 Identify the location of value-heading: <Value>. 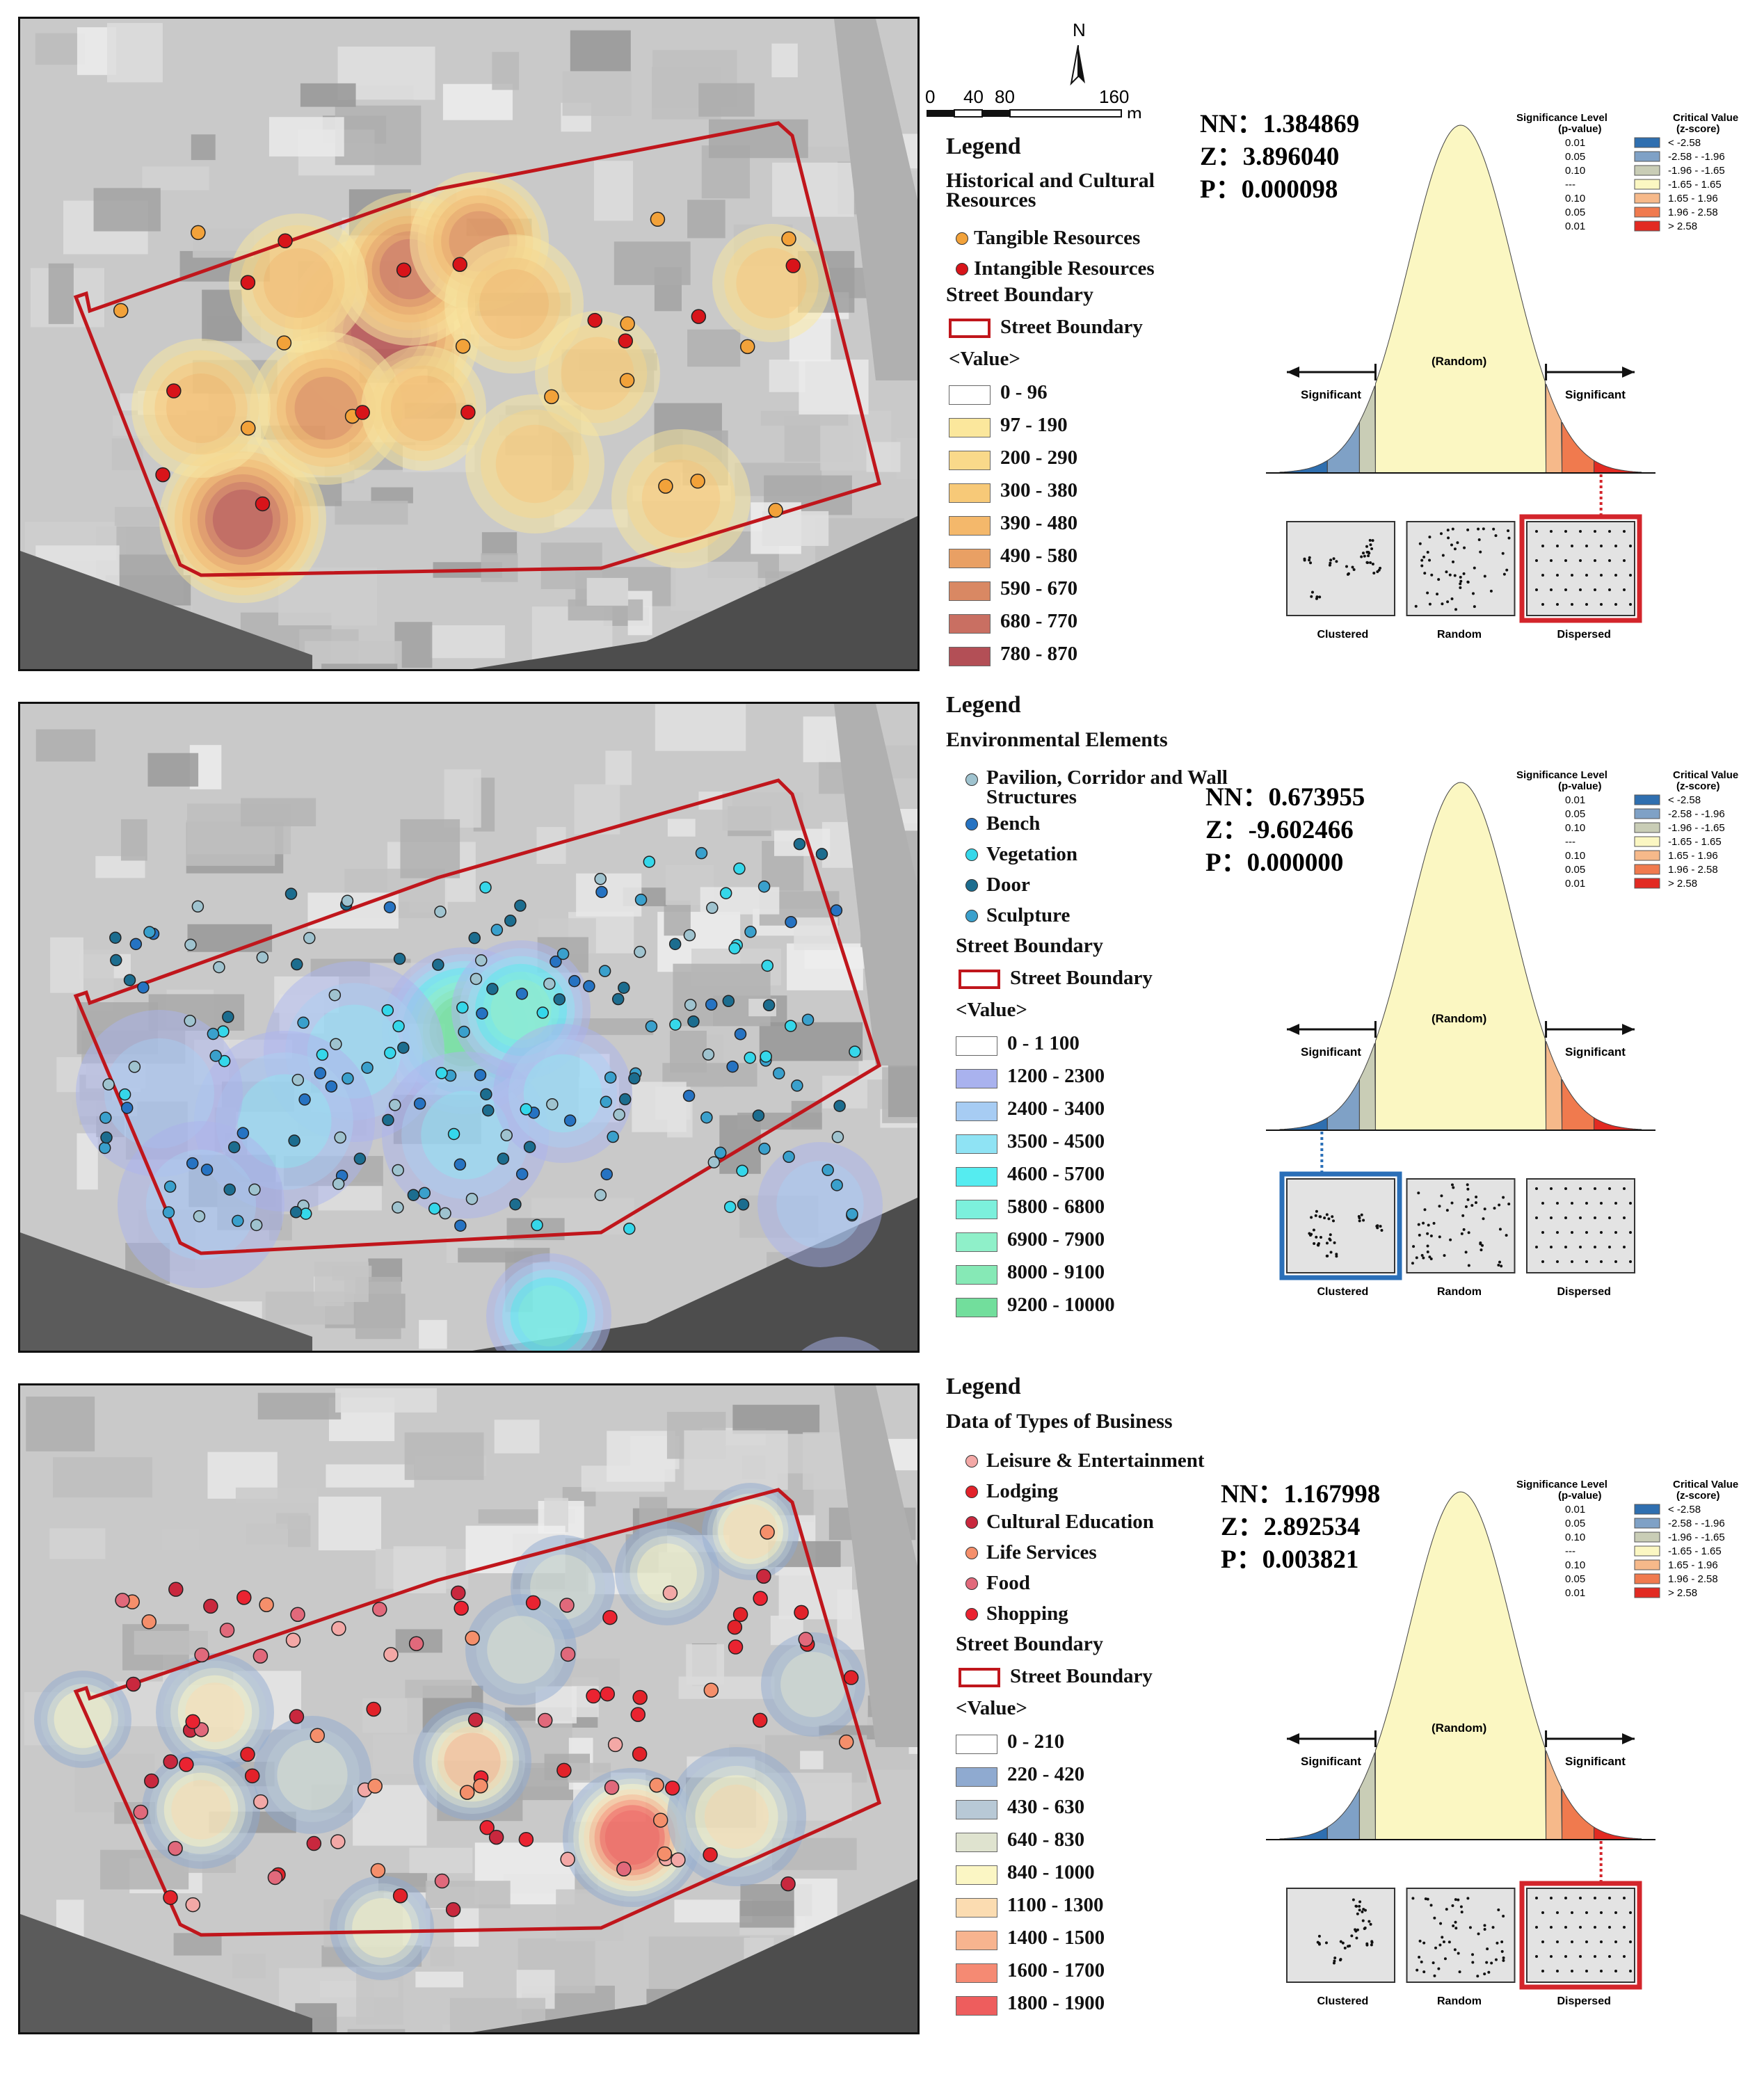
(991, 1708).